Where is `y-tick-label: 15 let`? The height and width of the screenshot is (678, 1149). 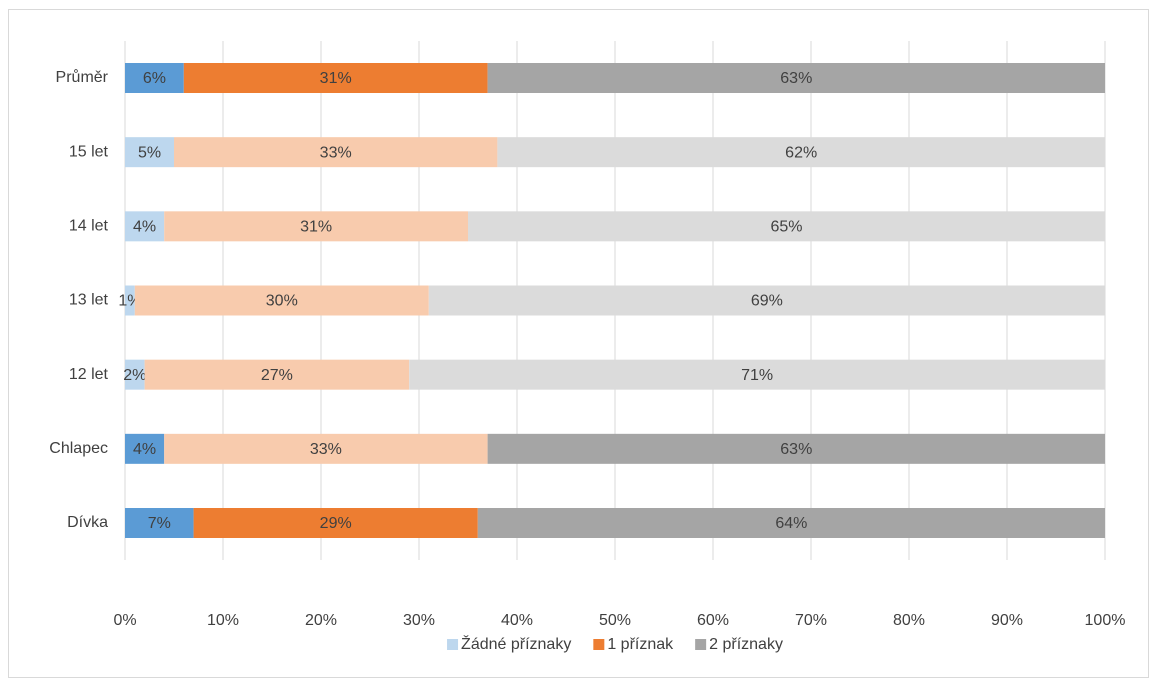
y-tick-label: 15 let is located at coordinates (89, 151).